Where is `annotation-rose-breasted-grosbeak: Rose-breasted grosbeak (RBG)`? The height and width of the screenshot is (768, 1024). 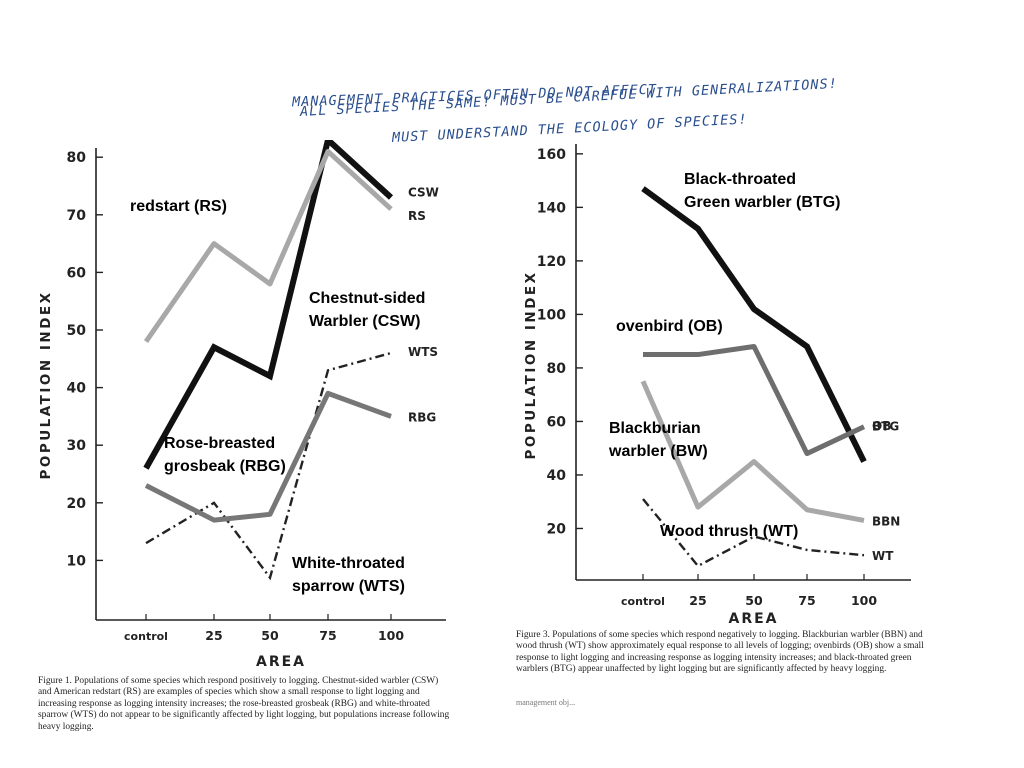
annotation-rose-breasted-grosbeak: Rose-breasted grosbeak (RBG) is located at coordinates (225, 455).